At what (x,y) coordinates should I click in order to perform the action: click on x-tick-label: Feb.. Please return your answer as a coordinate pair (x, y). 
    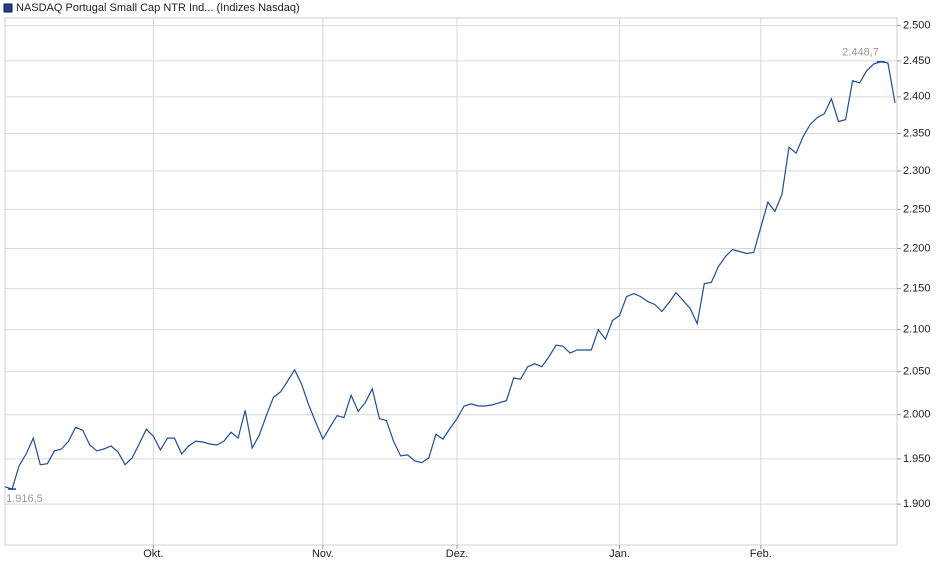
    Looking at the image, I should click on (761, 554).